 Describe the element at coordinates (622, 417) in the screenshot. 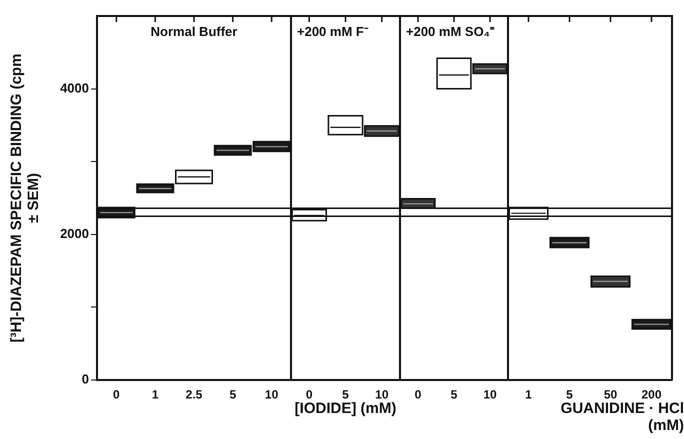

I see `x-axis-title: GUANIDINE · HCl (mM)` at that location.